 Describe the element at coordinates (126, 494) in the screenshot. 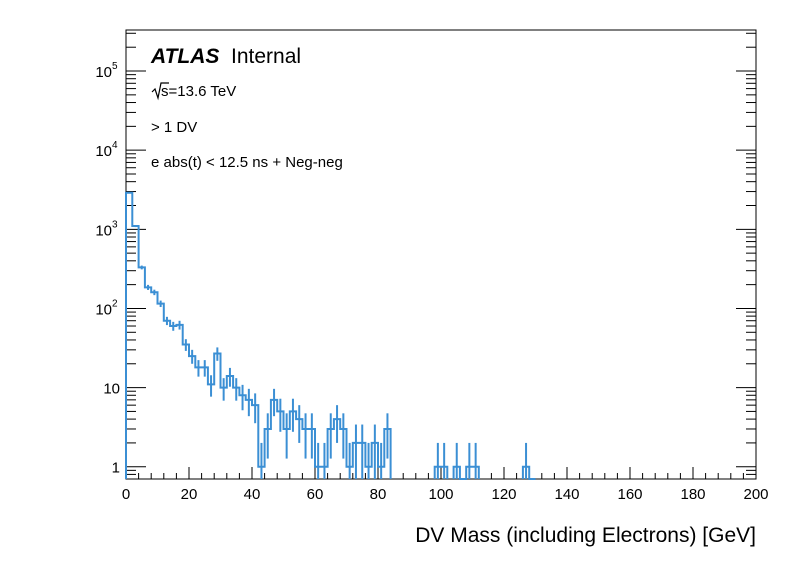

I see `x-tick-label: 0` at that location.